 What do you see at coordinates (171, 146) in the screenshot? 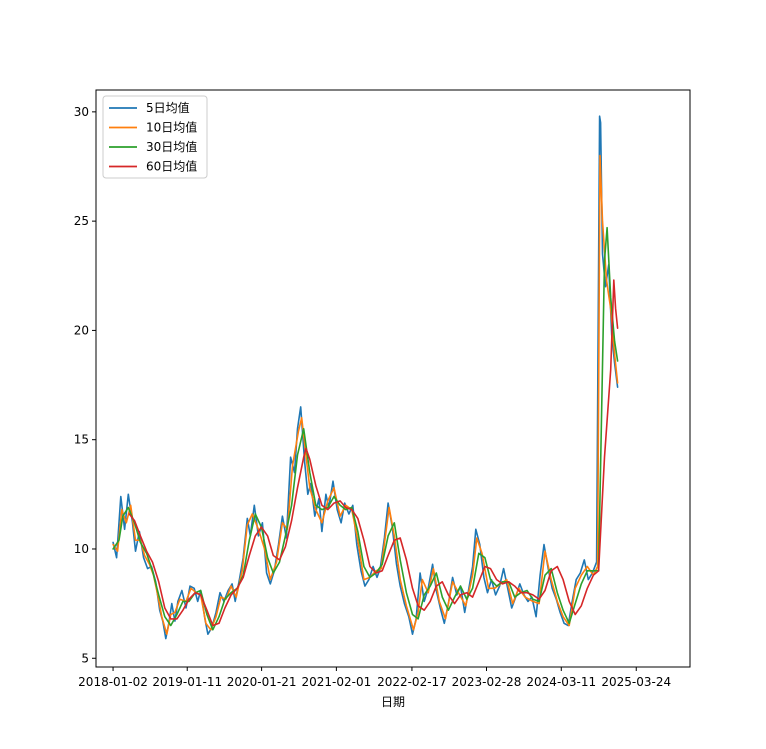
I see `legend-label: 30日均值` at bounding box center [171, 146].